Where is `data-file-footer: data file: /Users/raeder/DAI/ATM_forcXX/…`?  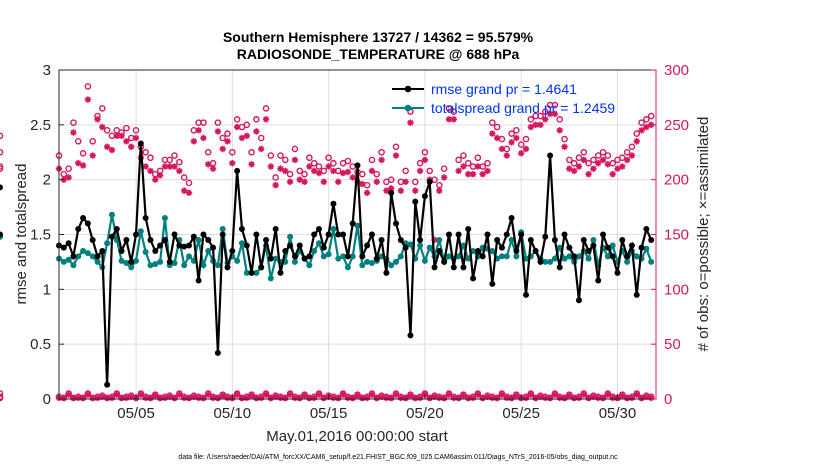 data-file-footer: data file: /Users/raeder/DAI/ATM_forcXX/… is located at coordinates (398, 457).